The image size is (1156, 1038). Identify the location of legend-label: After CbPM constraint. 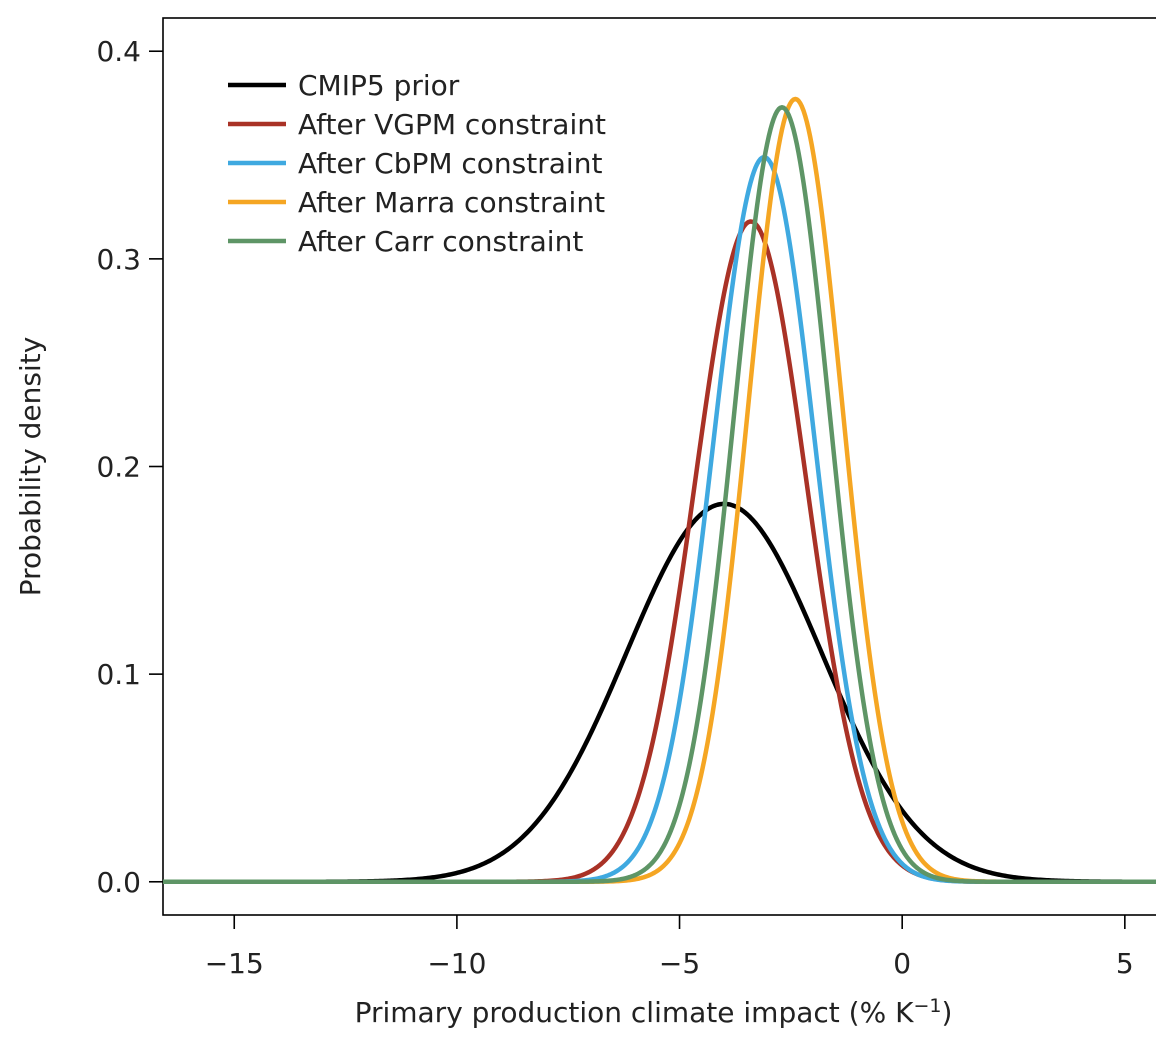
(450, 163).